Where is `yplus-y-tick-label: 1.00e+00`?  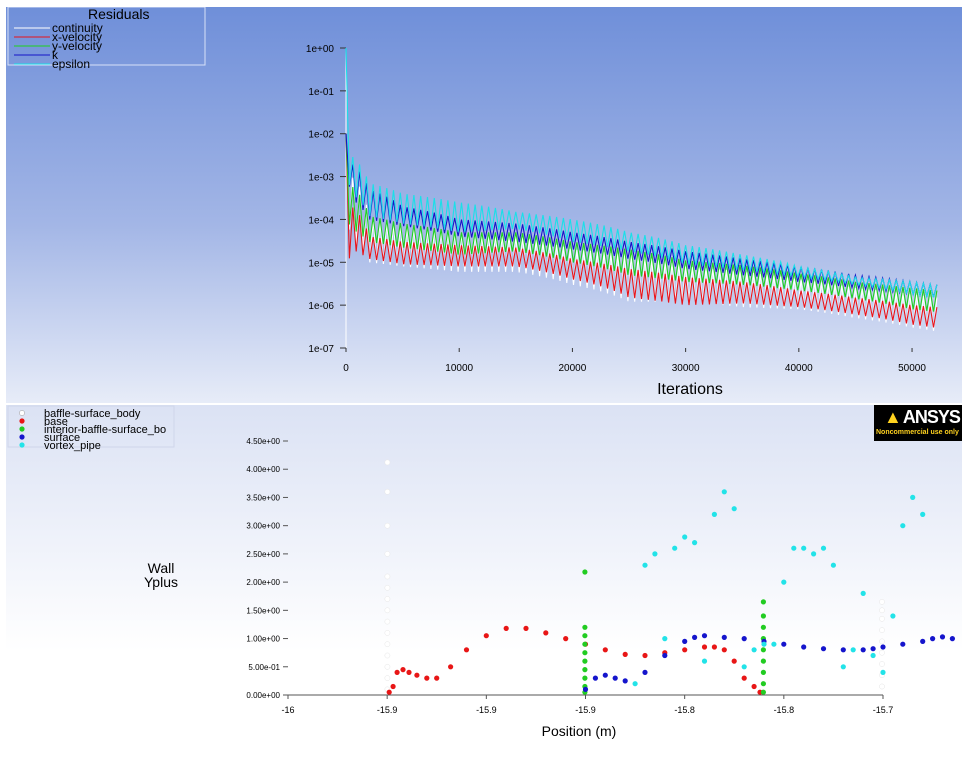
yplus-y-tick-label: 1.00e+00 is located at coordinates (263, 639).